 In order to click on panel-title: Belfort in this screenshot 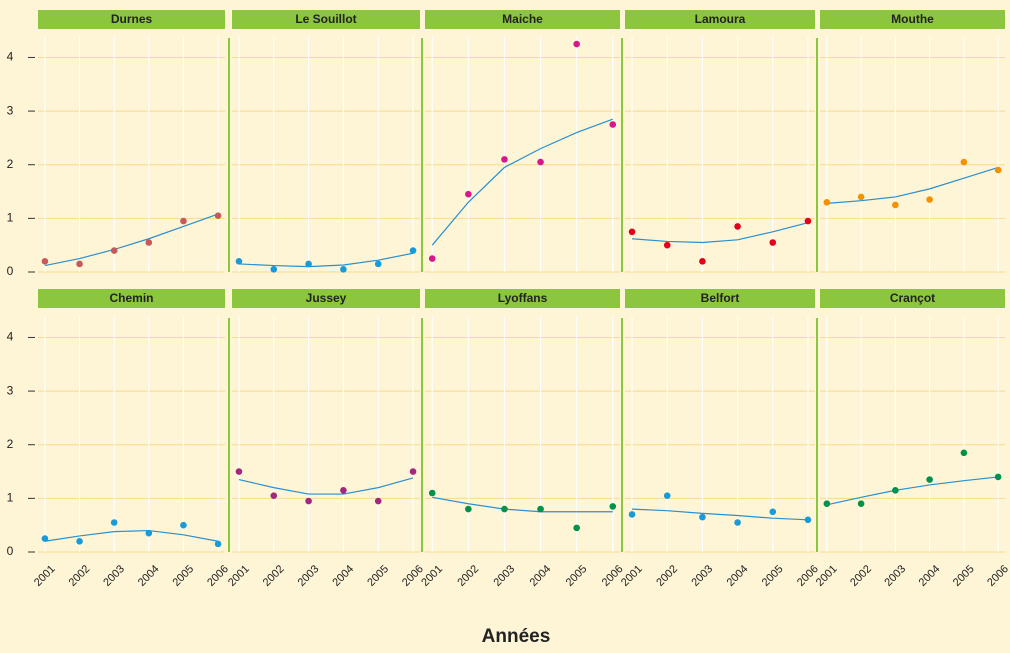, I will do `click(720, 298)`.